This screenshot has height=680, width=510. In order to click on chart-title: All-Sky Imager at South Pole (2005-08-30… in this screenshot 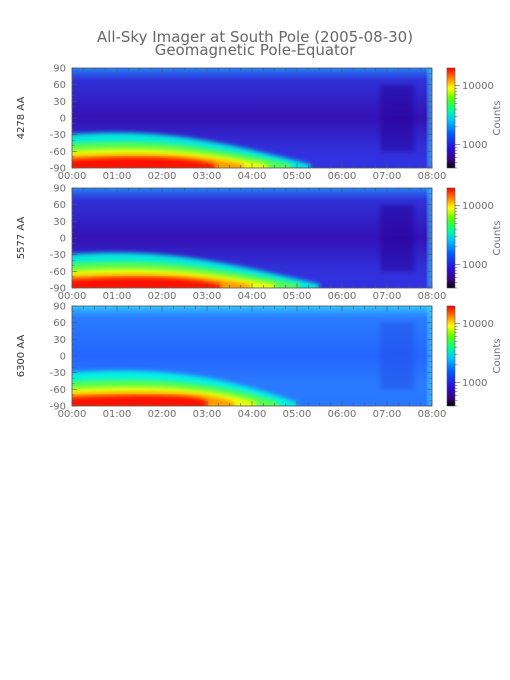, I will do `click(255, 37)`.